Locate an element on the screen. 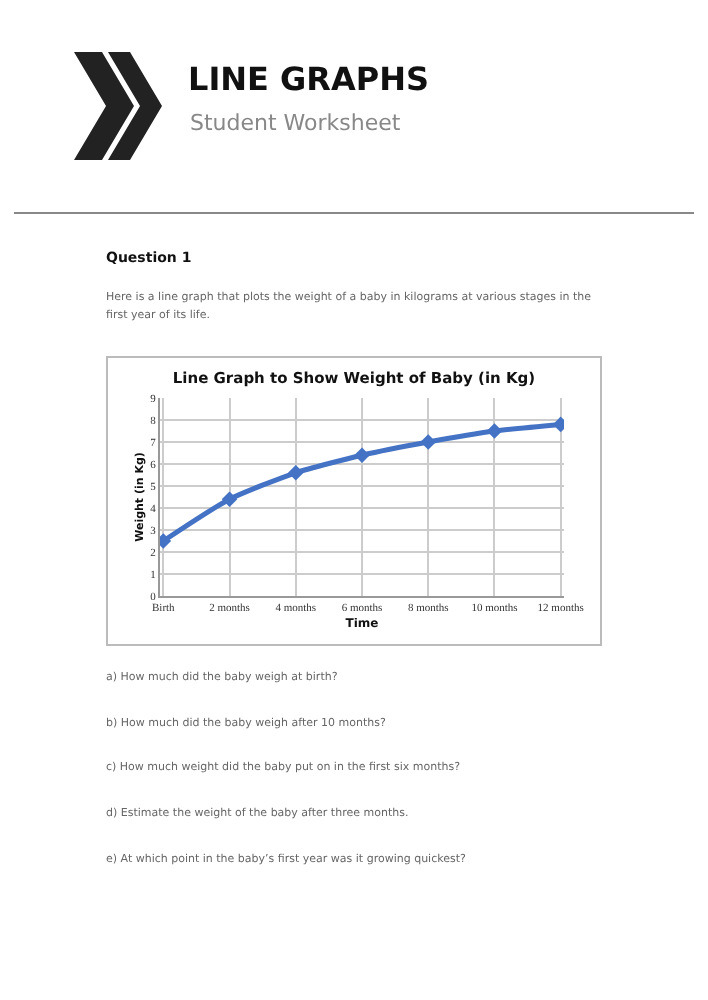  text: LINE GRAPHS is located at coordinates (309, 79).